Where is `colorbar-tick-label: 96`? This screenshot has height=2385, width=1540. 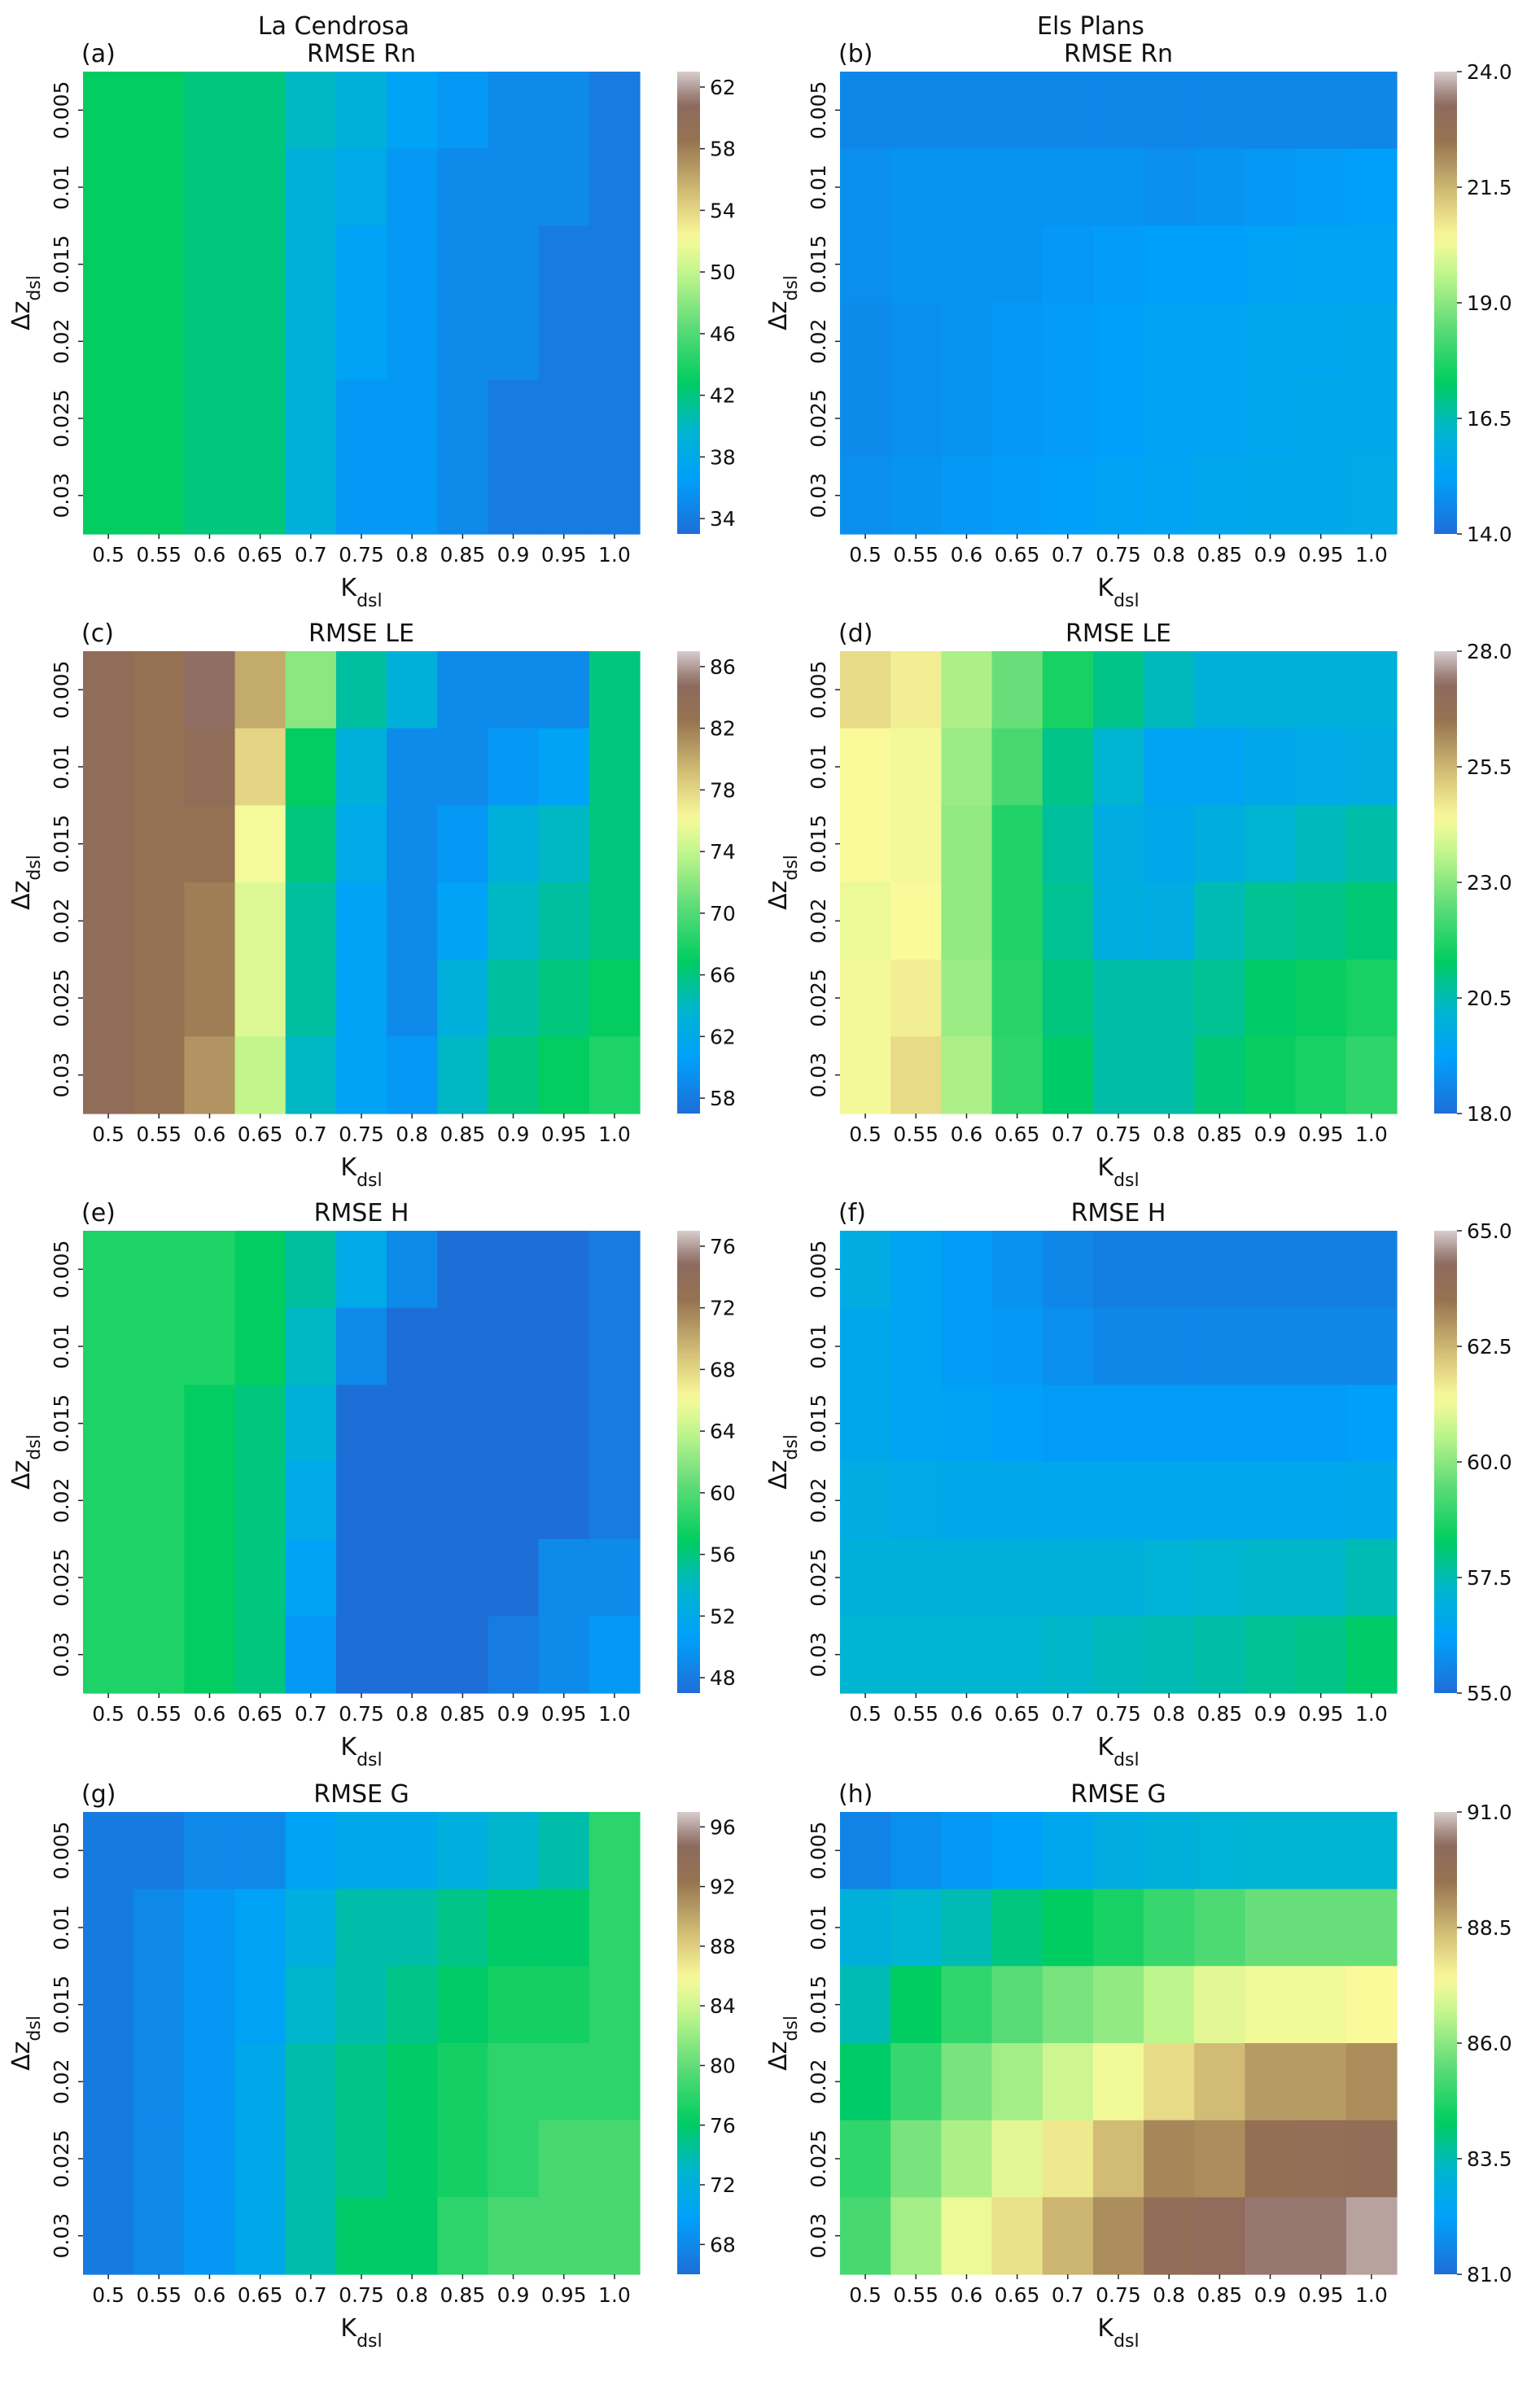 colorbar-tick-label: 96 is located at coordinates (723, 1827).